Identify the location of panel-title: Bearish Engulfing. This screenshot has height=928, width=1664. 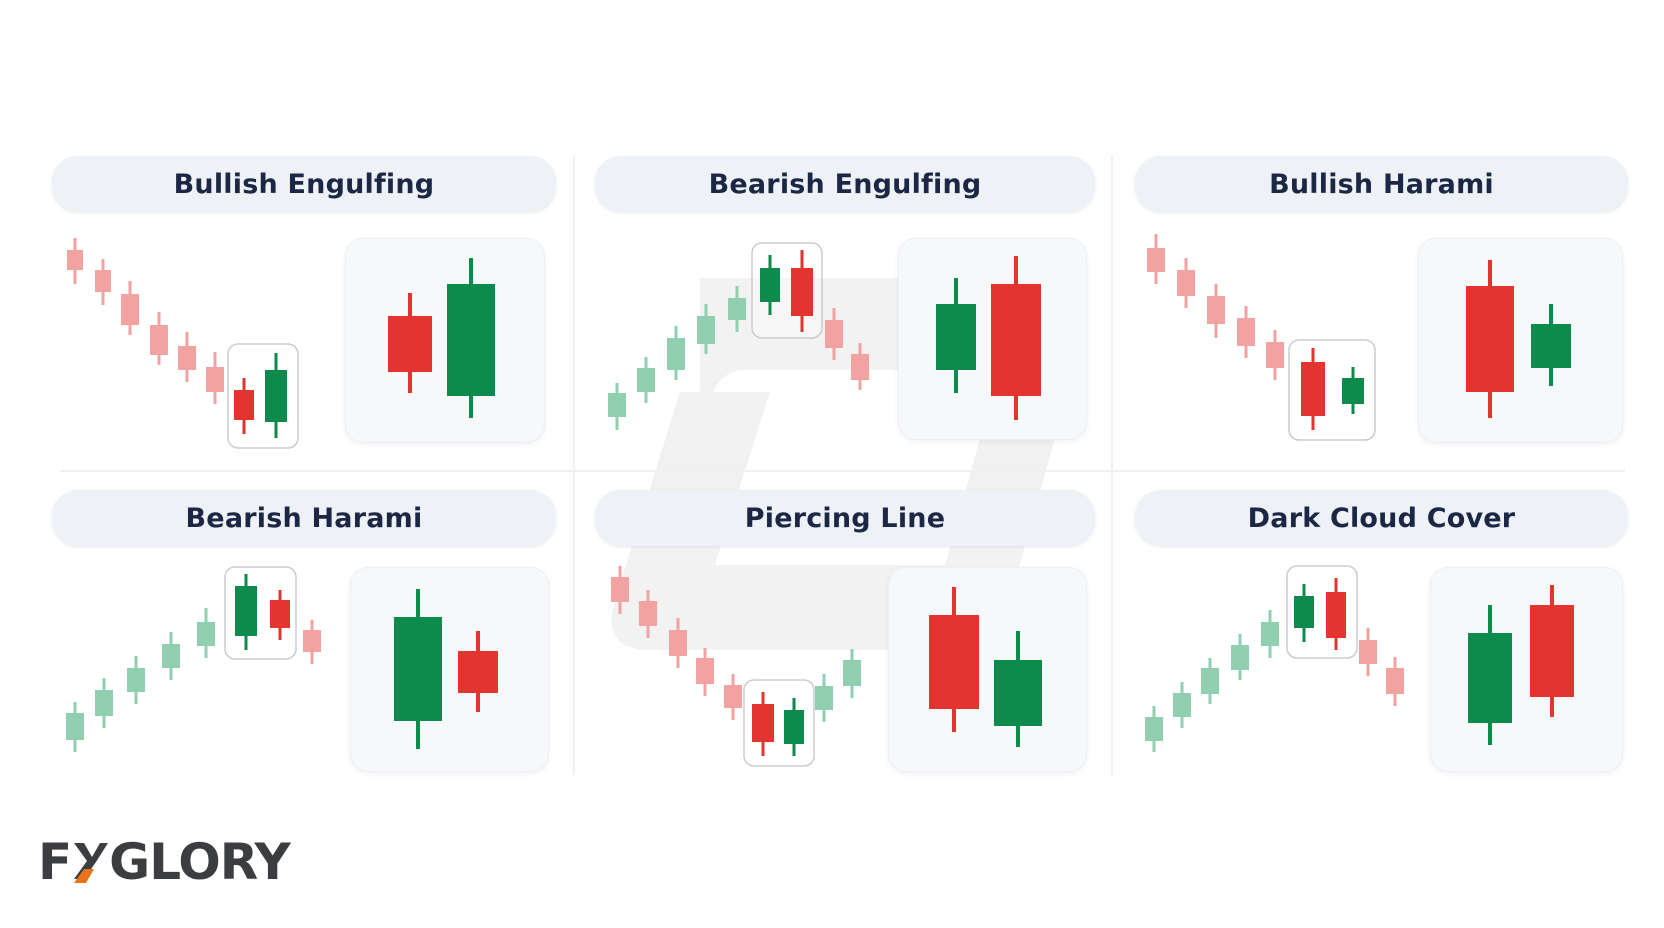
(845, 184).